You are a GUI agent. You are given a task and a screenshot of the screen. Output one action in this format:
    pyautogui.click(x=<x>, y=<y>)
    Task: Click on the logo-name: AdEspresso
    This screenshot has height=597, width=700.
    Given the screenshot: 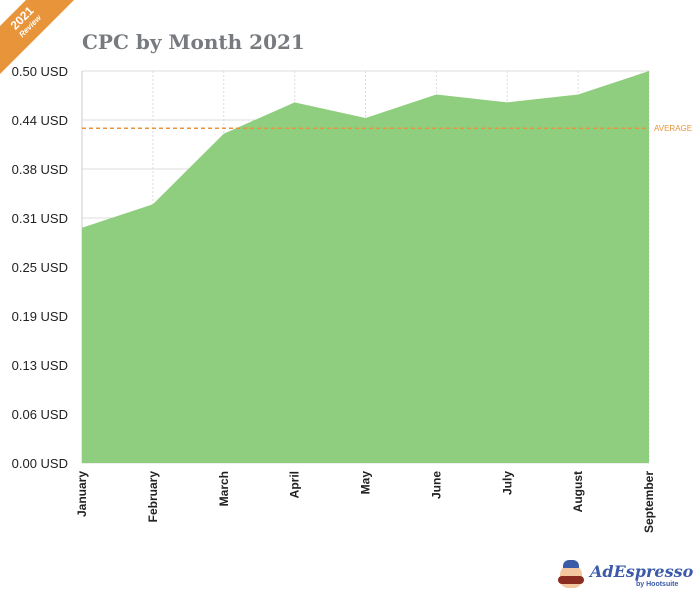 What is the action you would take?
    pyautogui.click(x=642, y=571)
    